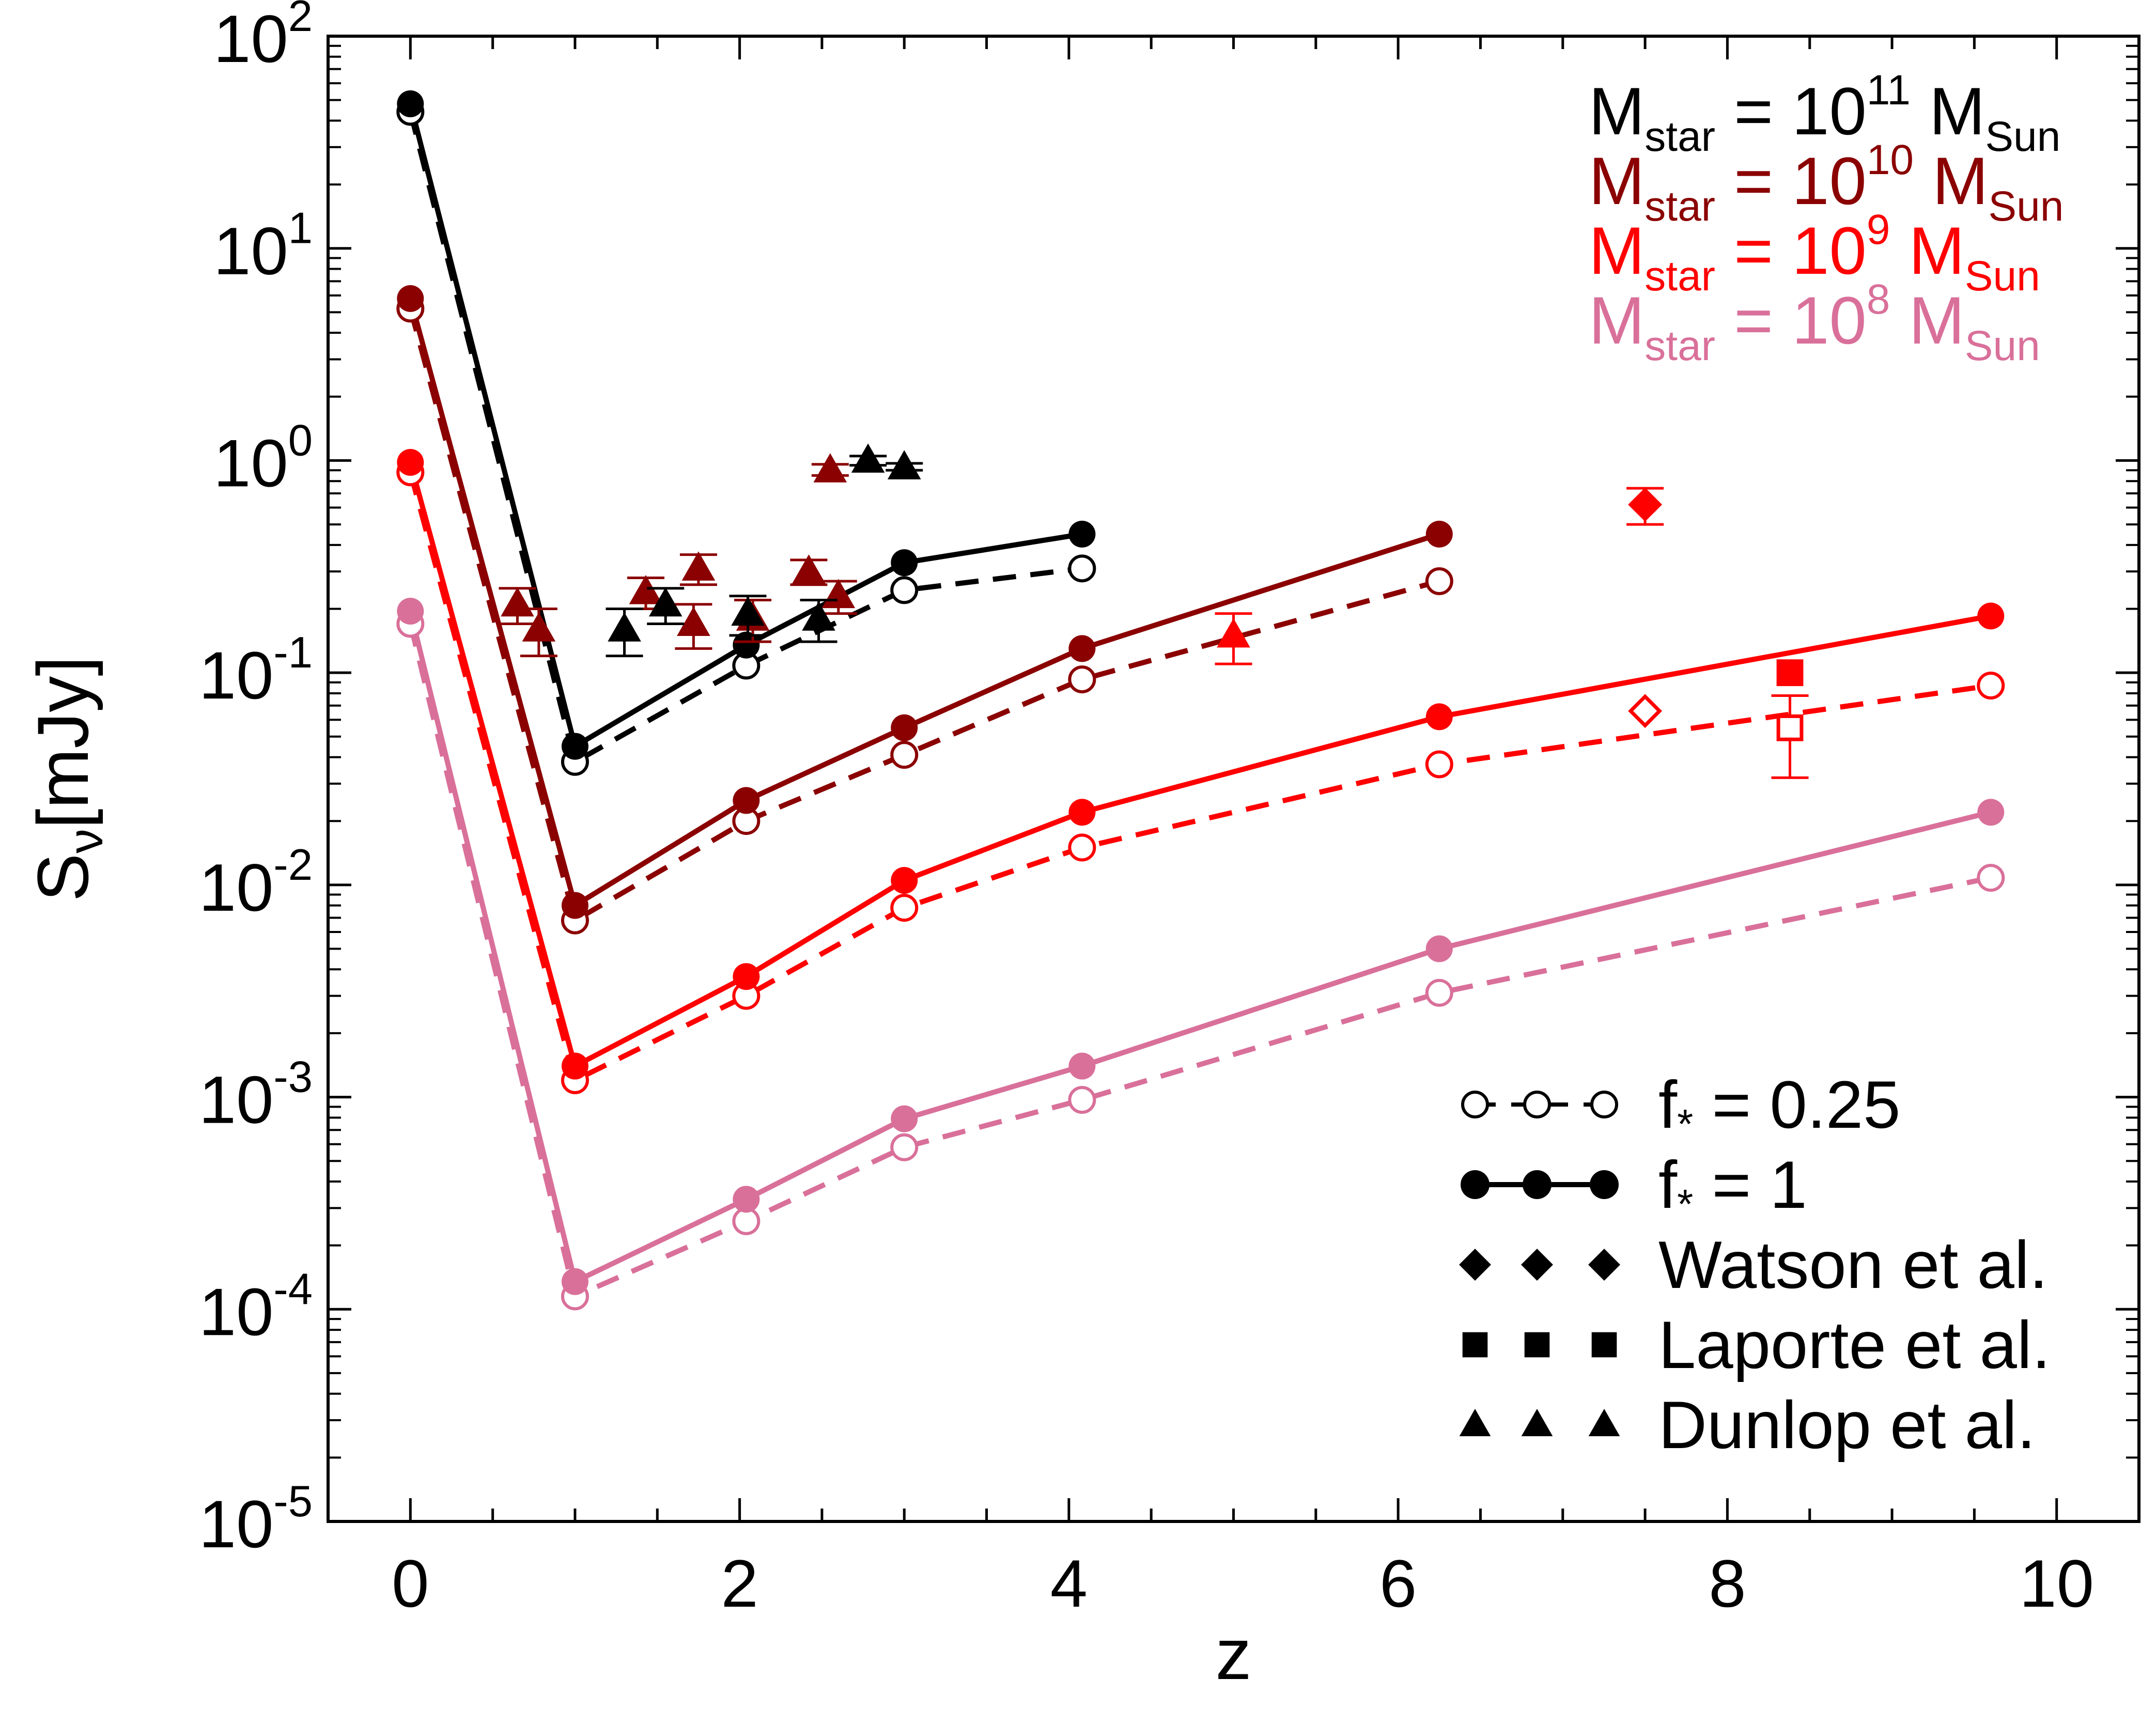  What do you see at coordinates (62, 877) in the screenshot?
I see `y-axis-label-main: S` at bounding box center [62, 877].